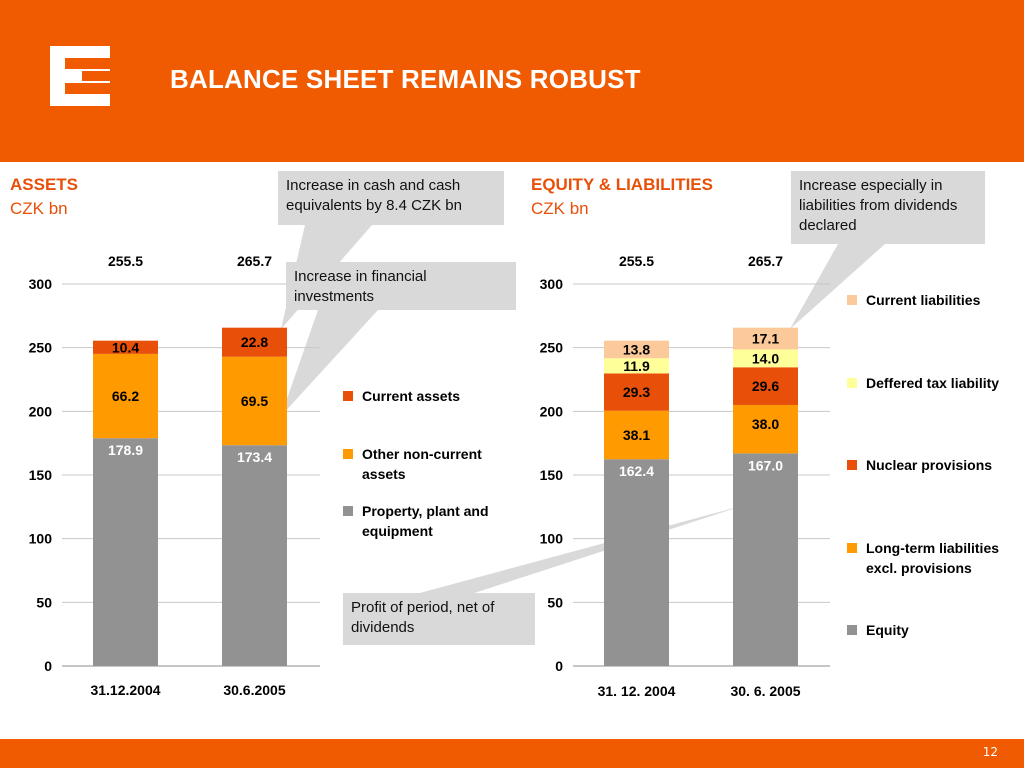 The height and width of the screenshot is (768, 1024). Describe the element at coordinates (929, 465) in the screenshot. I see `legend-label: Nuclear provisions` at that location.